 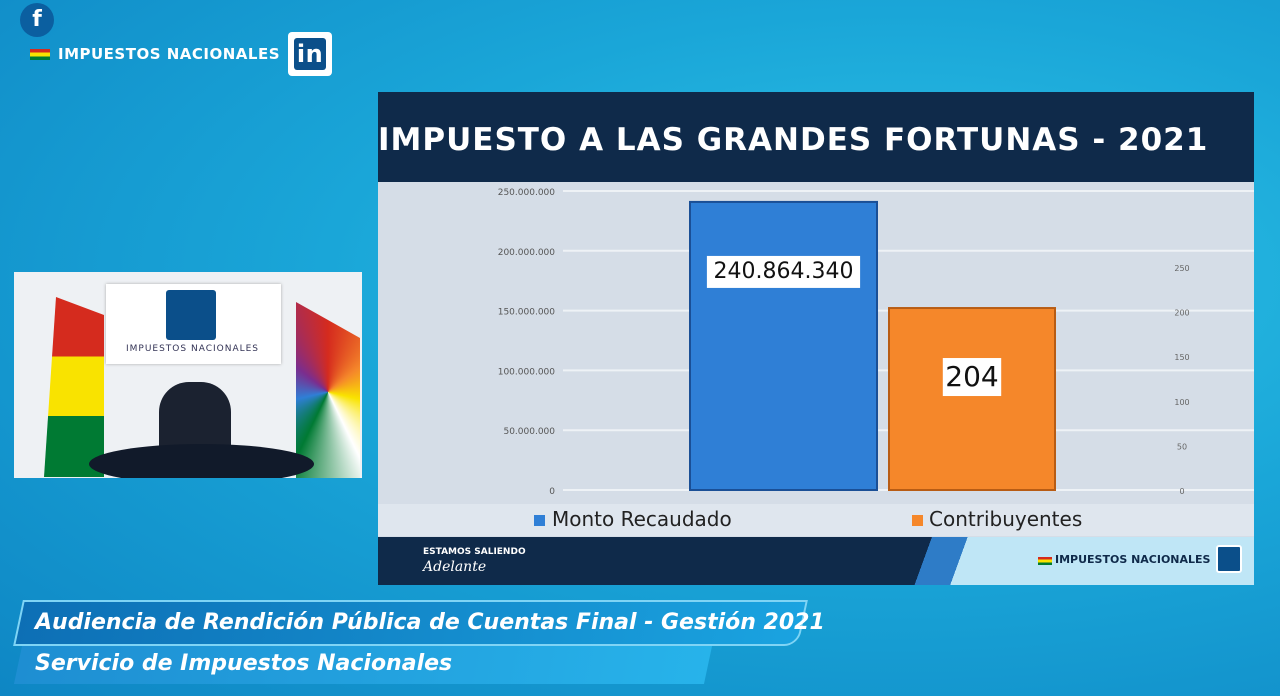 What do you see at coordinates (37, 20) in the screenshot?
I see `facebook-icon: f` at bounding box center [37, 20].